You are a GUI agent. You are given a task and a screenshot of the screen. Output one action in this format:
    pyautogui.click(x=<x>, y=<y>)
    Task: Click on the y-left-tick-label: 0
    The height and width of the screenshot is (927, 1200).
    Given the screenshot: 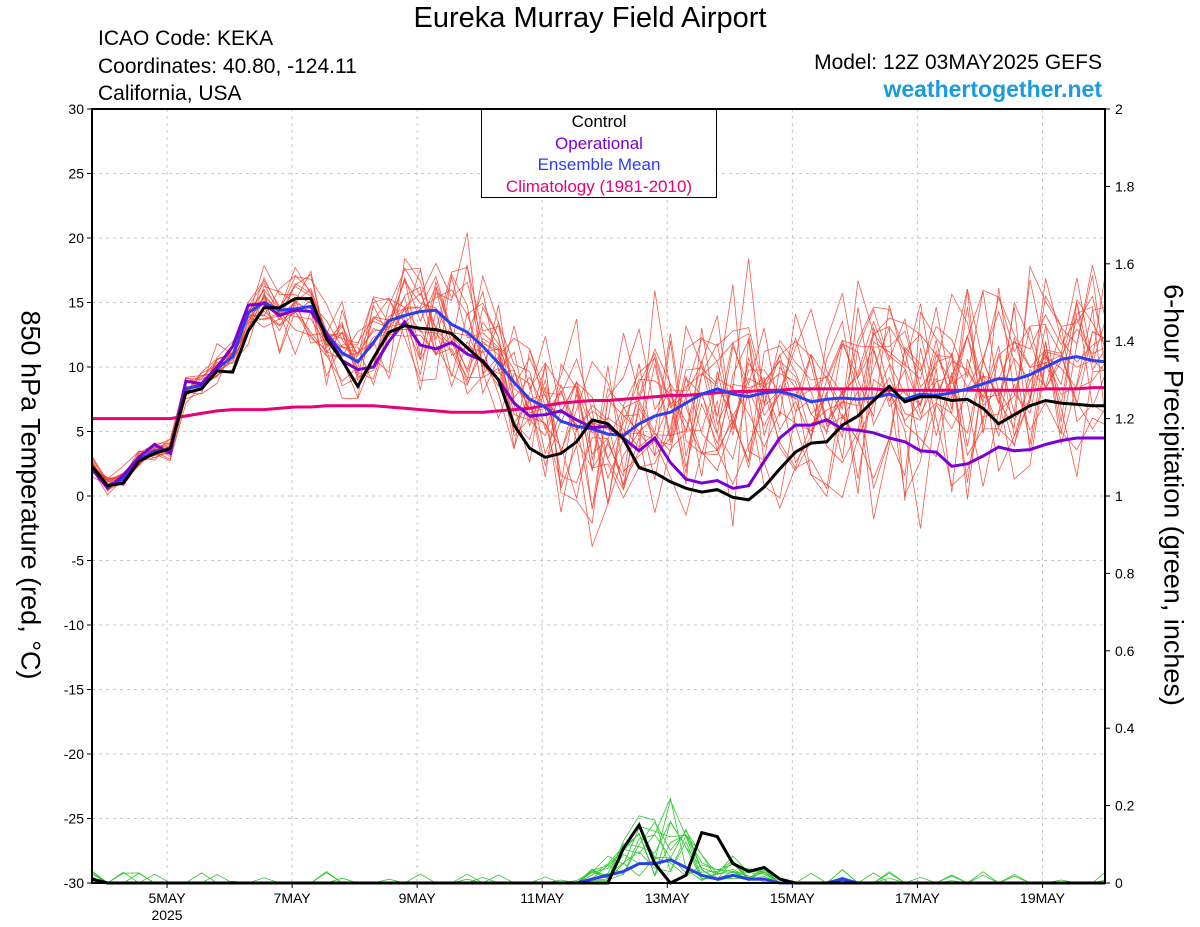 What is the action you would take?
    pyautogui.click(x=80, y=496)
    